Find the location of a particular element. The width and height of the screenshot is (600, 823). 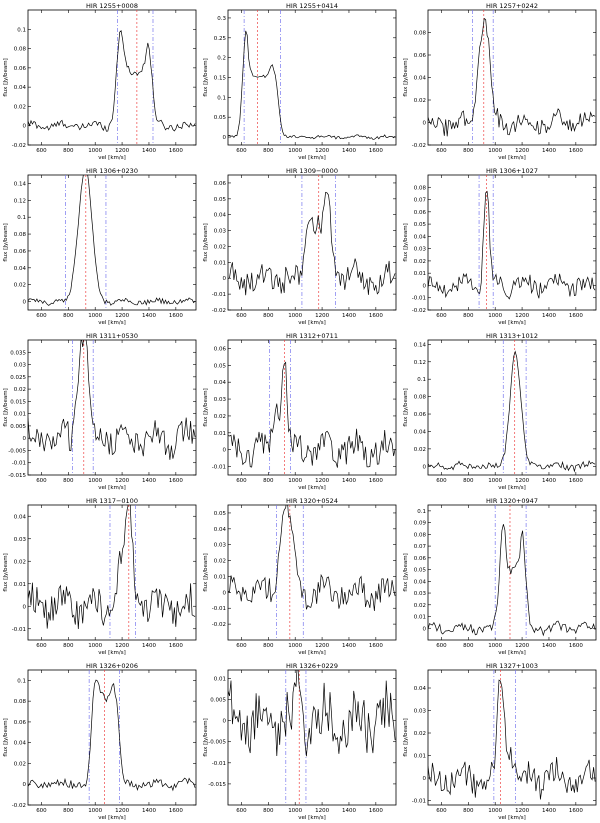

y-tick-label: 0.035 is located at coordinates (18, 353).